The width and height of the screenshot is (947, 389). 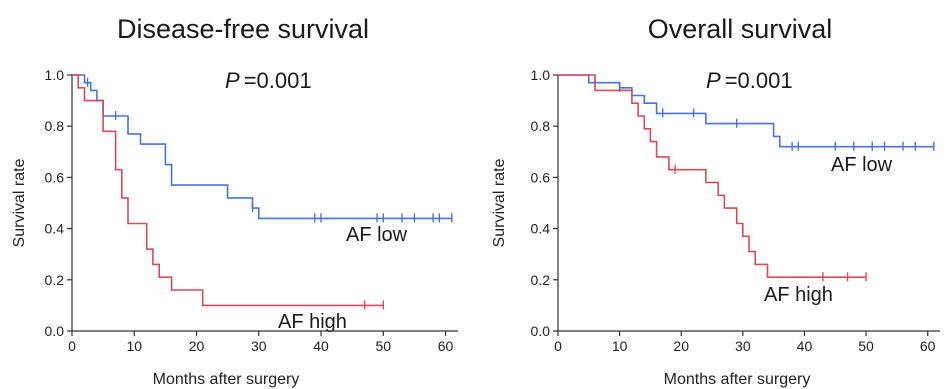 I want to click on chart-title: Disease-free survival, so click(x=243, y=29).